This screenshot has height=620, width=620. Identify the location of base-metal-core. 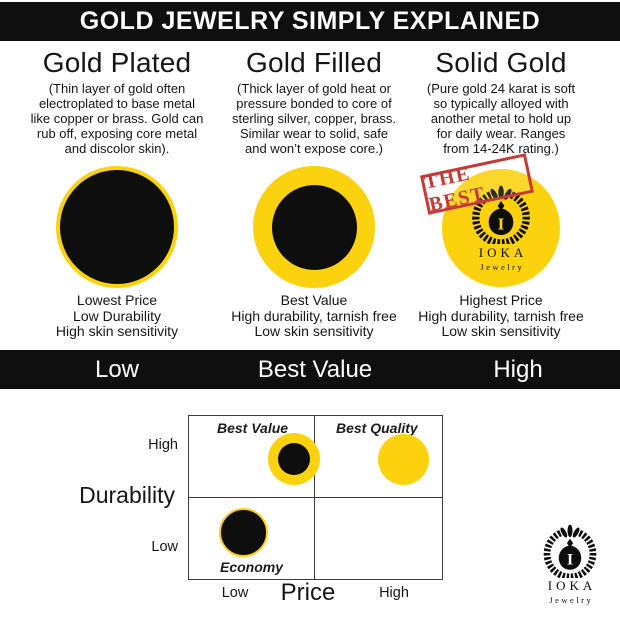
(314, 227).